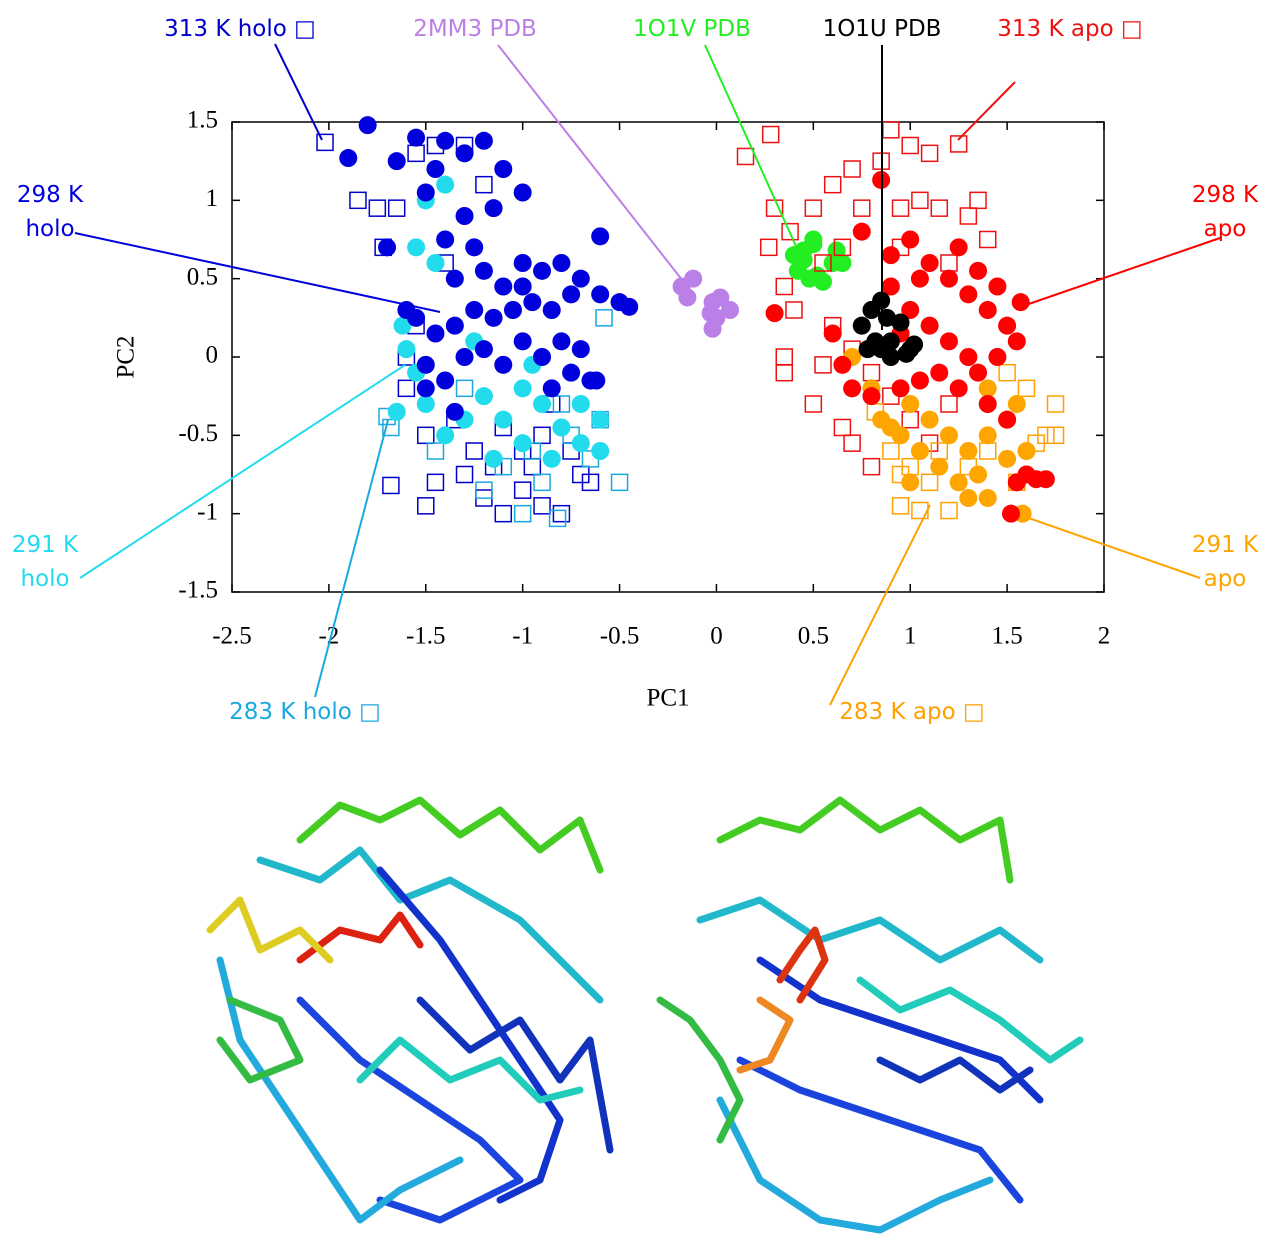 The image size is (1265, 1246). What do you see at coordinates (212, 355) in the screenshot?
I see `y-tick-label: 0` at bounding box center [212, 355].